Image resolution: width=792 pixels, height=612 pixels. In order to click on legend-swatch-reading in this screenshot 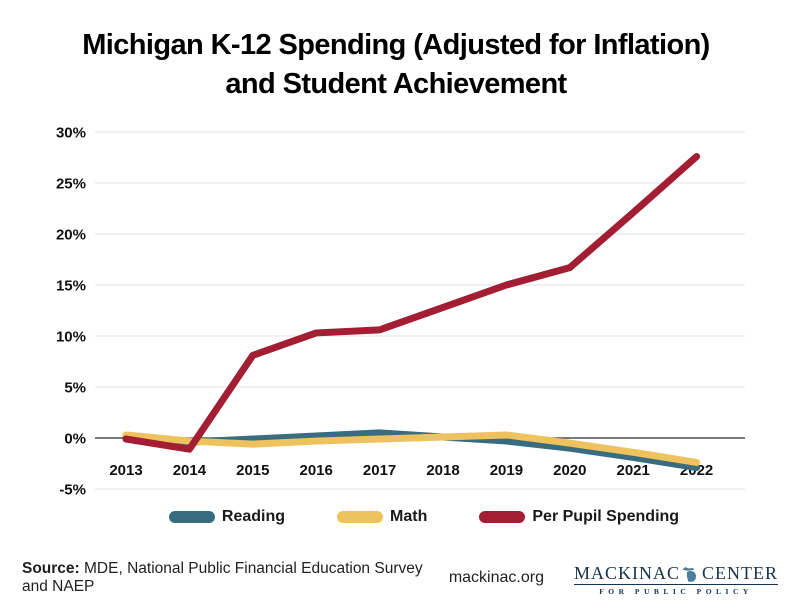, I will do `click(191, 516)`.